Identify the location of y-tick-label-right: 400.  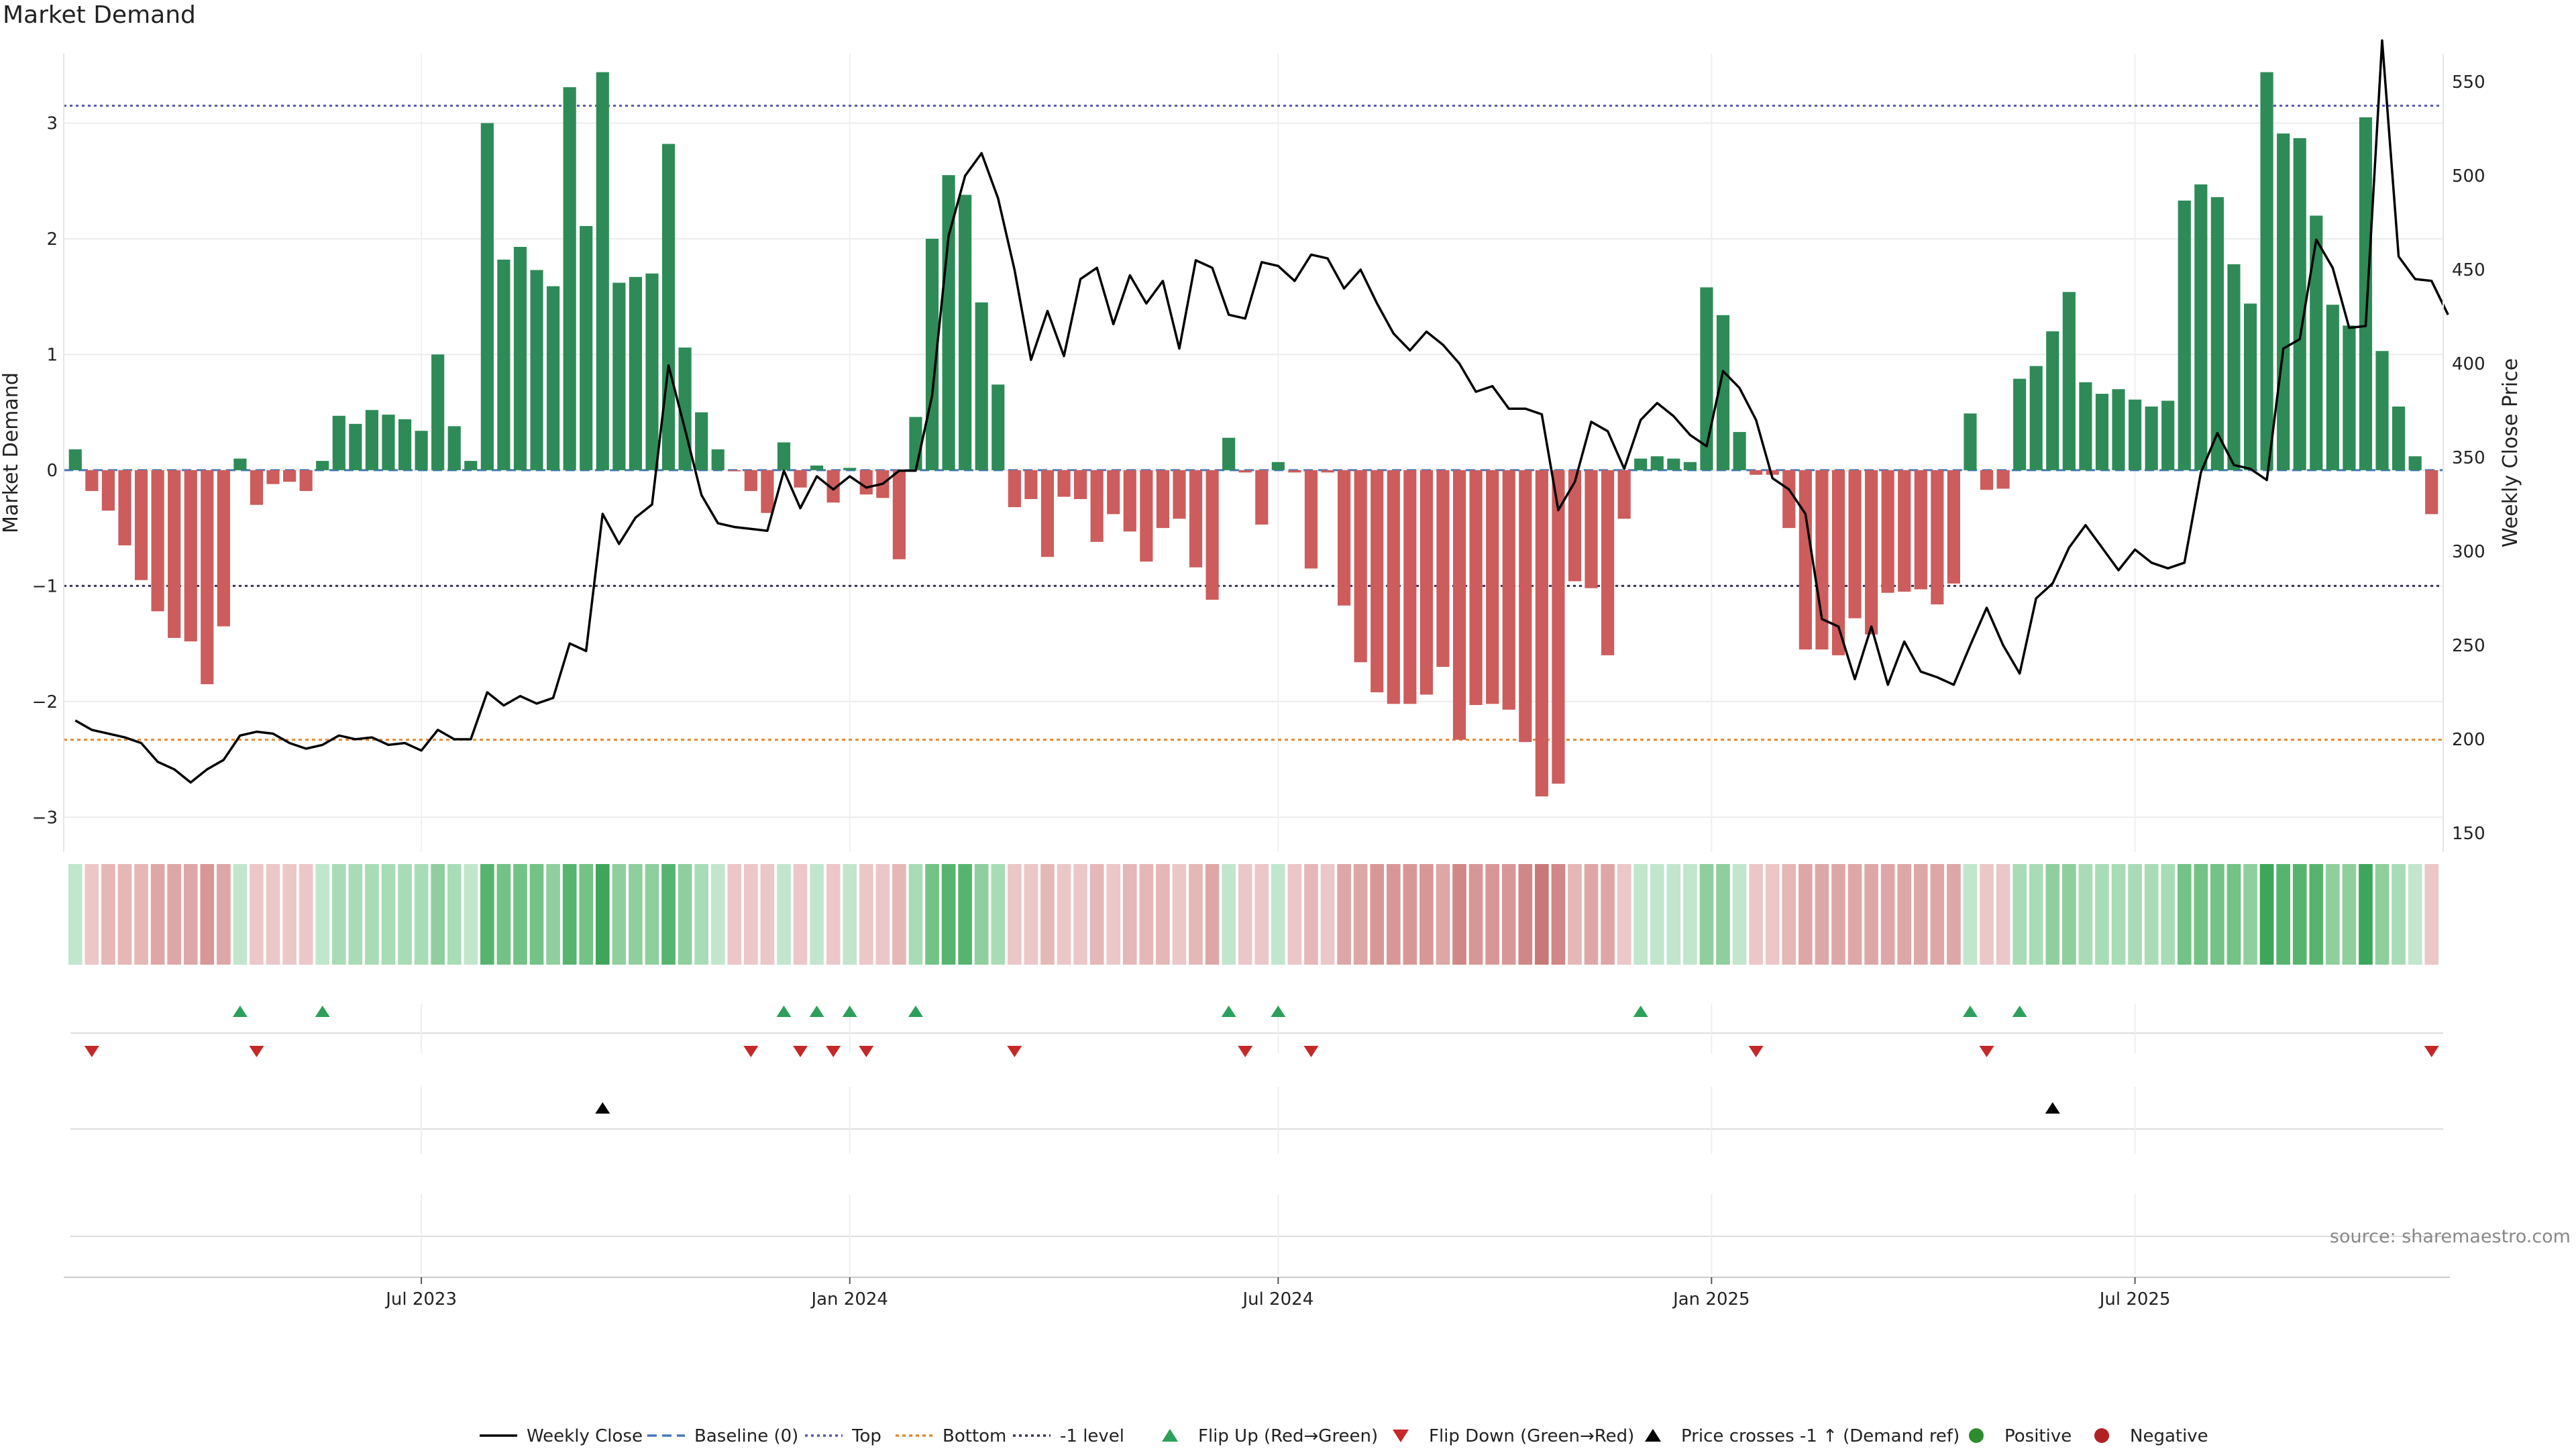
(2468, 364).